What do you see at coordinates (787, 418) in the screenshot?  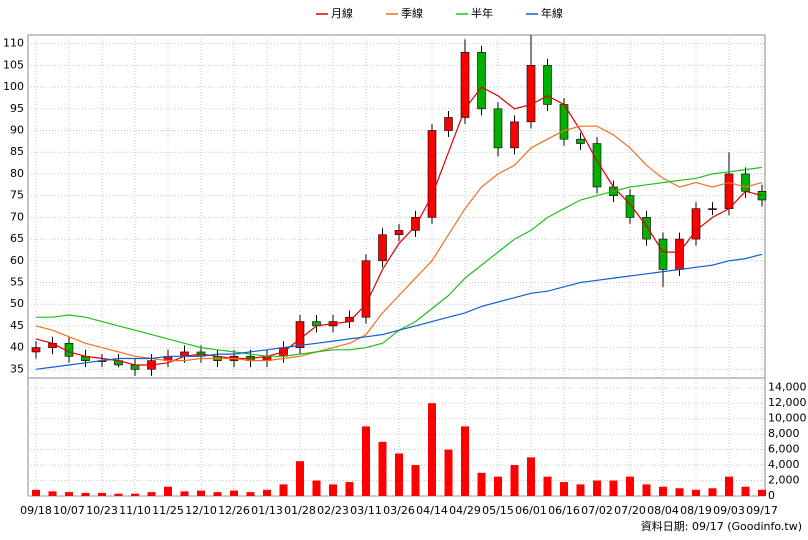 I see `y2-tick-label: 10,000` at bounding box center [787, 418].